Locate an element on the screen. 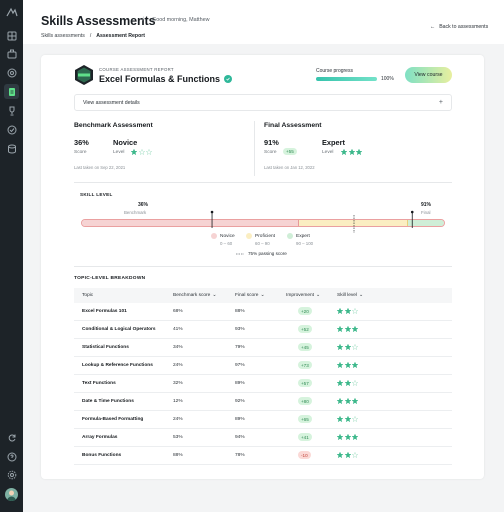 The image size is (504, 512). improvement-badge: +41 is located at coordinates (305, 437).